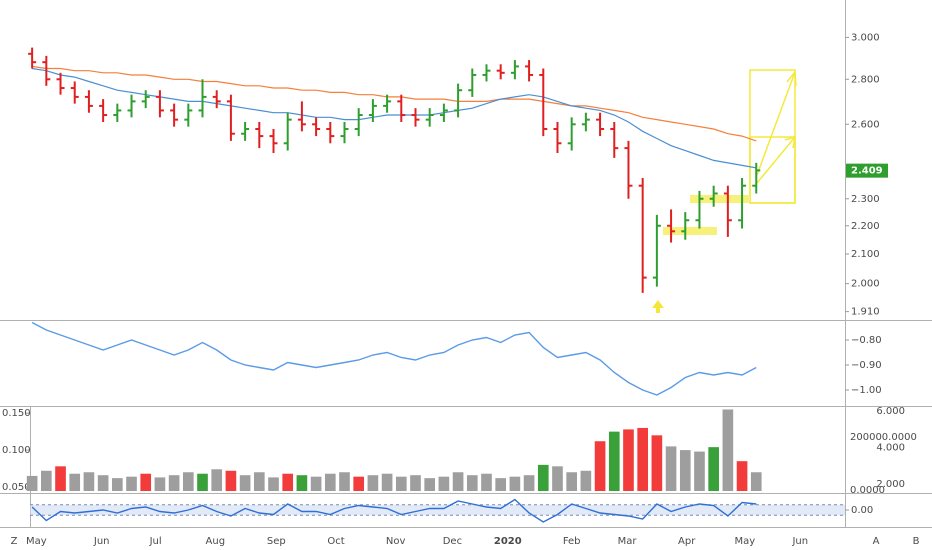 This screenshot has width=932, height=550. Describe the element at coordinates (16, 450) in the screenshot. I see `y-tick-label: 0.100` at that location.